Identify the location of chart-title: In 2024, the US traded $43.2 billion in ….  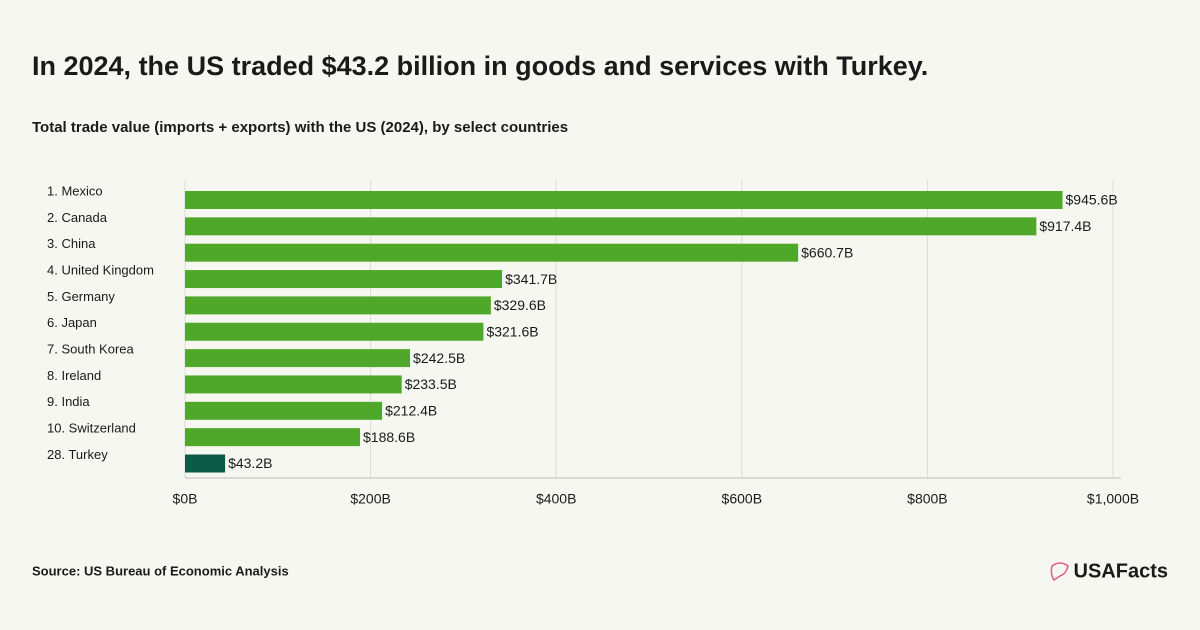
(480, 66).